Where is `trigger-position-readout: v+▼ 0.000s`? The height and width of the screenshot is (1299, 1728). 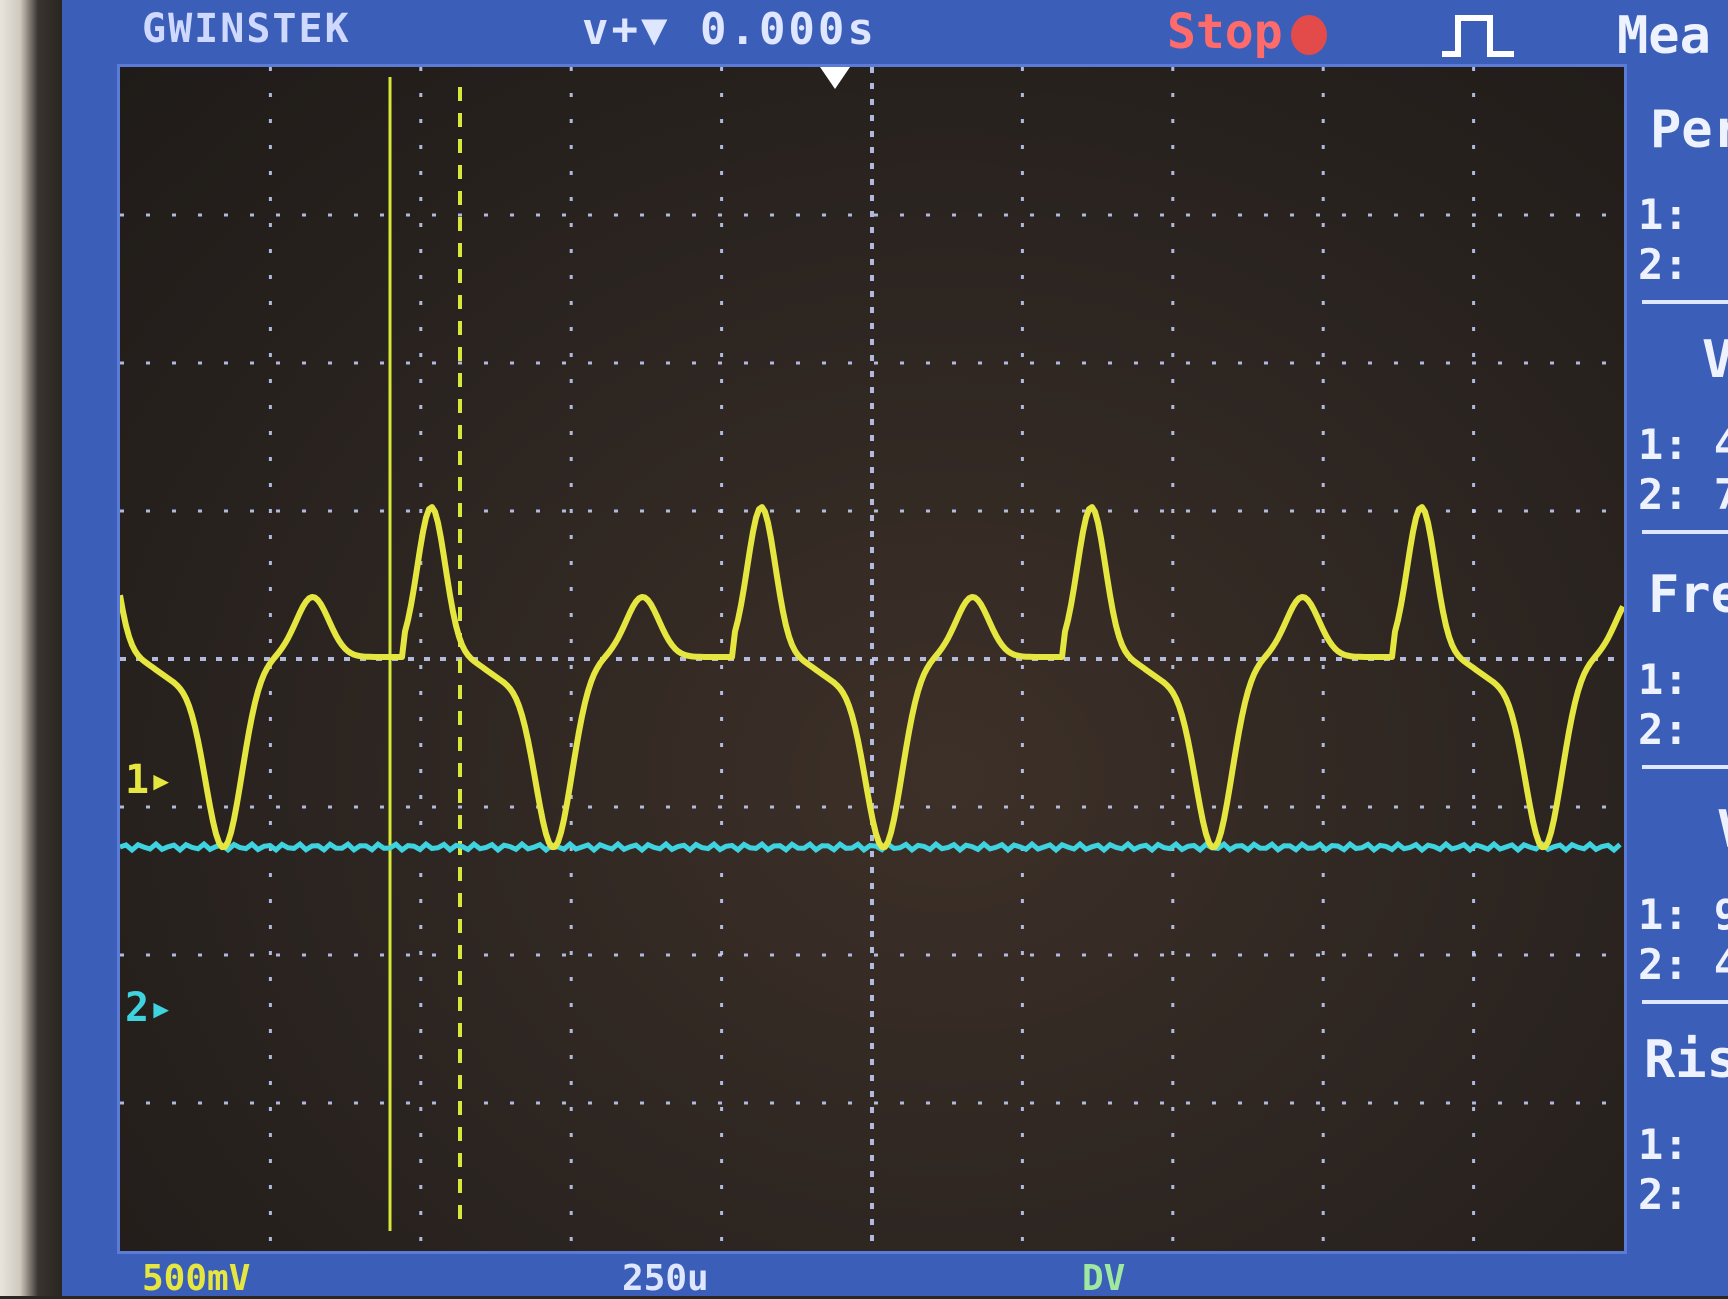
trigger-position-readout: v+▼ 0.000s is located at coordinates (729, 29).